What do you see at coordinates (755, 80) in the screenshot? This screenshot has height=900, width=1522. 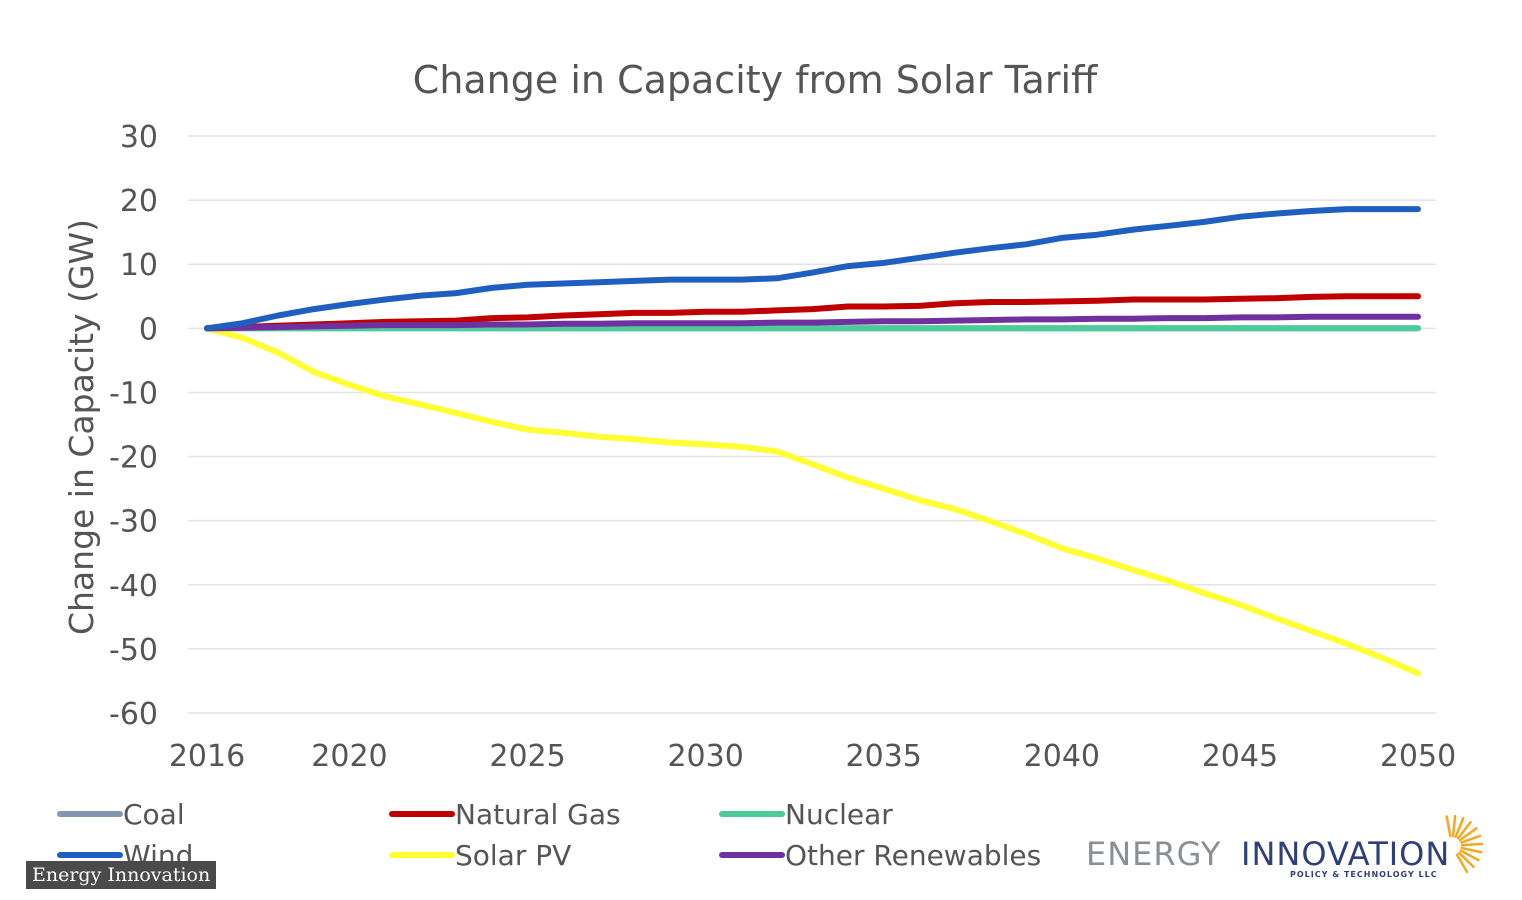 I see `chart-title: Change in Capacity from Solar Tariff` at bounding box center [755, 80].